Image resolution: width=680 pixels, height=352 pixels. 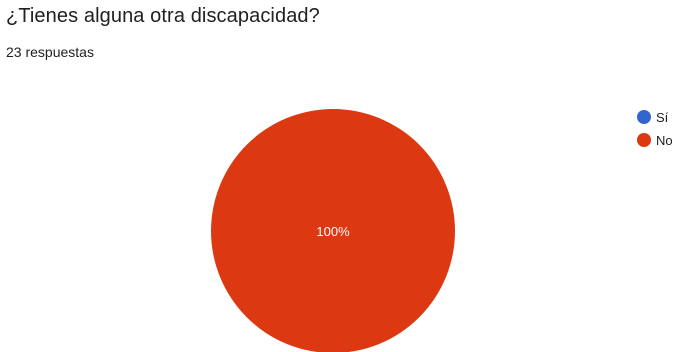 What do you see at coordinates (163, 16) in the screenshot?
I see `question-title: ¿Tienes alguna otra discapacidad?` at bounding box center [163, 16].